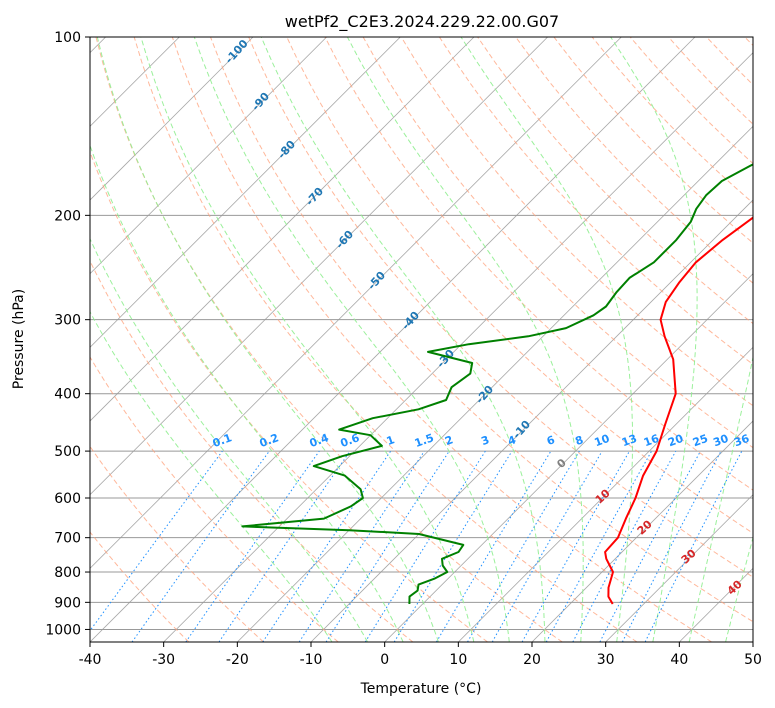  What do you see at coordinates (689, 556) in the screenshot?
I see `moist-adiabat-label: 30` at bounding box center [689, 556].